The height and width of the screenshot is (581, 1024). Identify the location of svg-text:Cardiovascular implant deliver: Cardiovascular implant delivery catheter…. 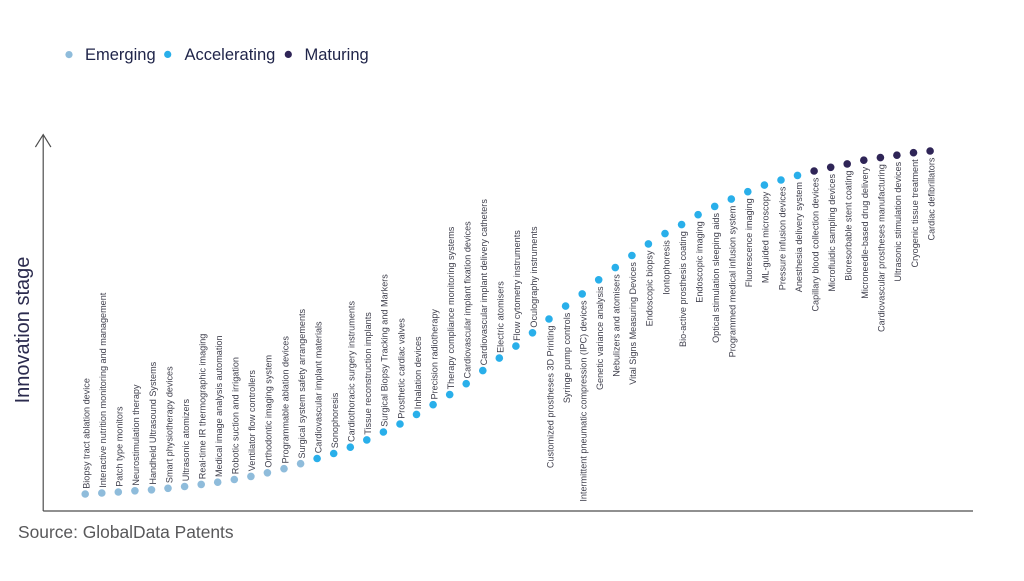
(484, 282).